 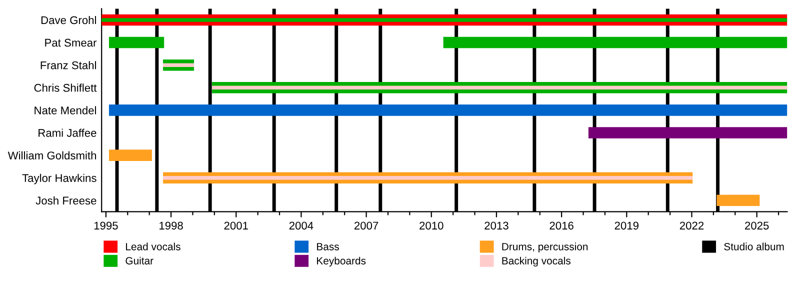 What do you see at coordinates (757, 226) in the screenshot?
I see `x-tick-label: 2025` at bounding box center [757, 226].